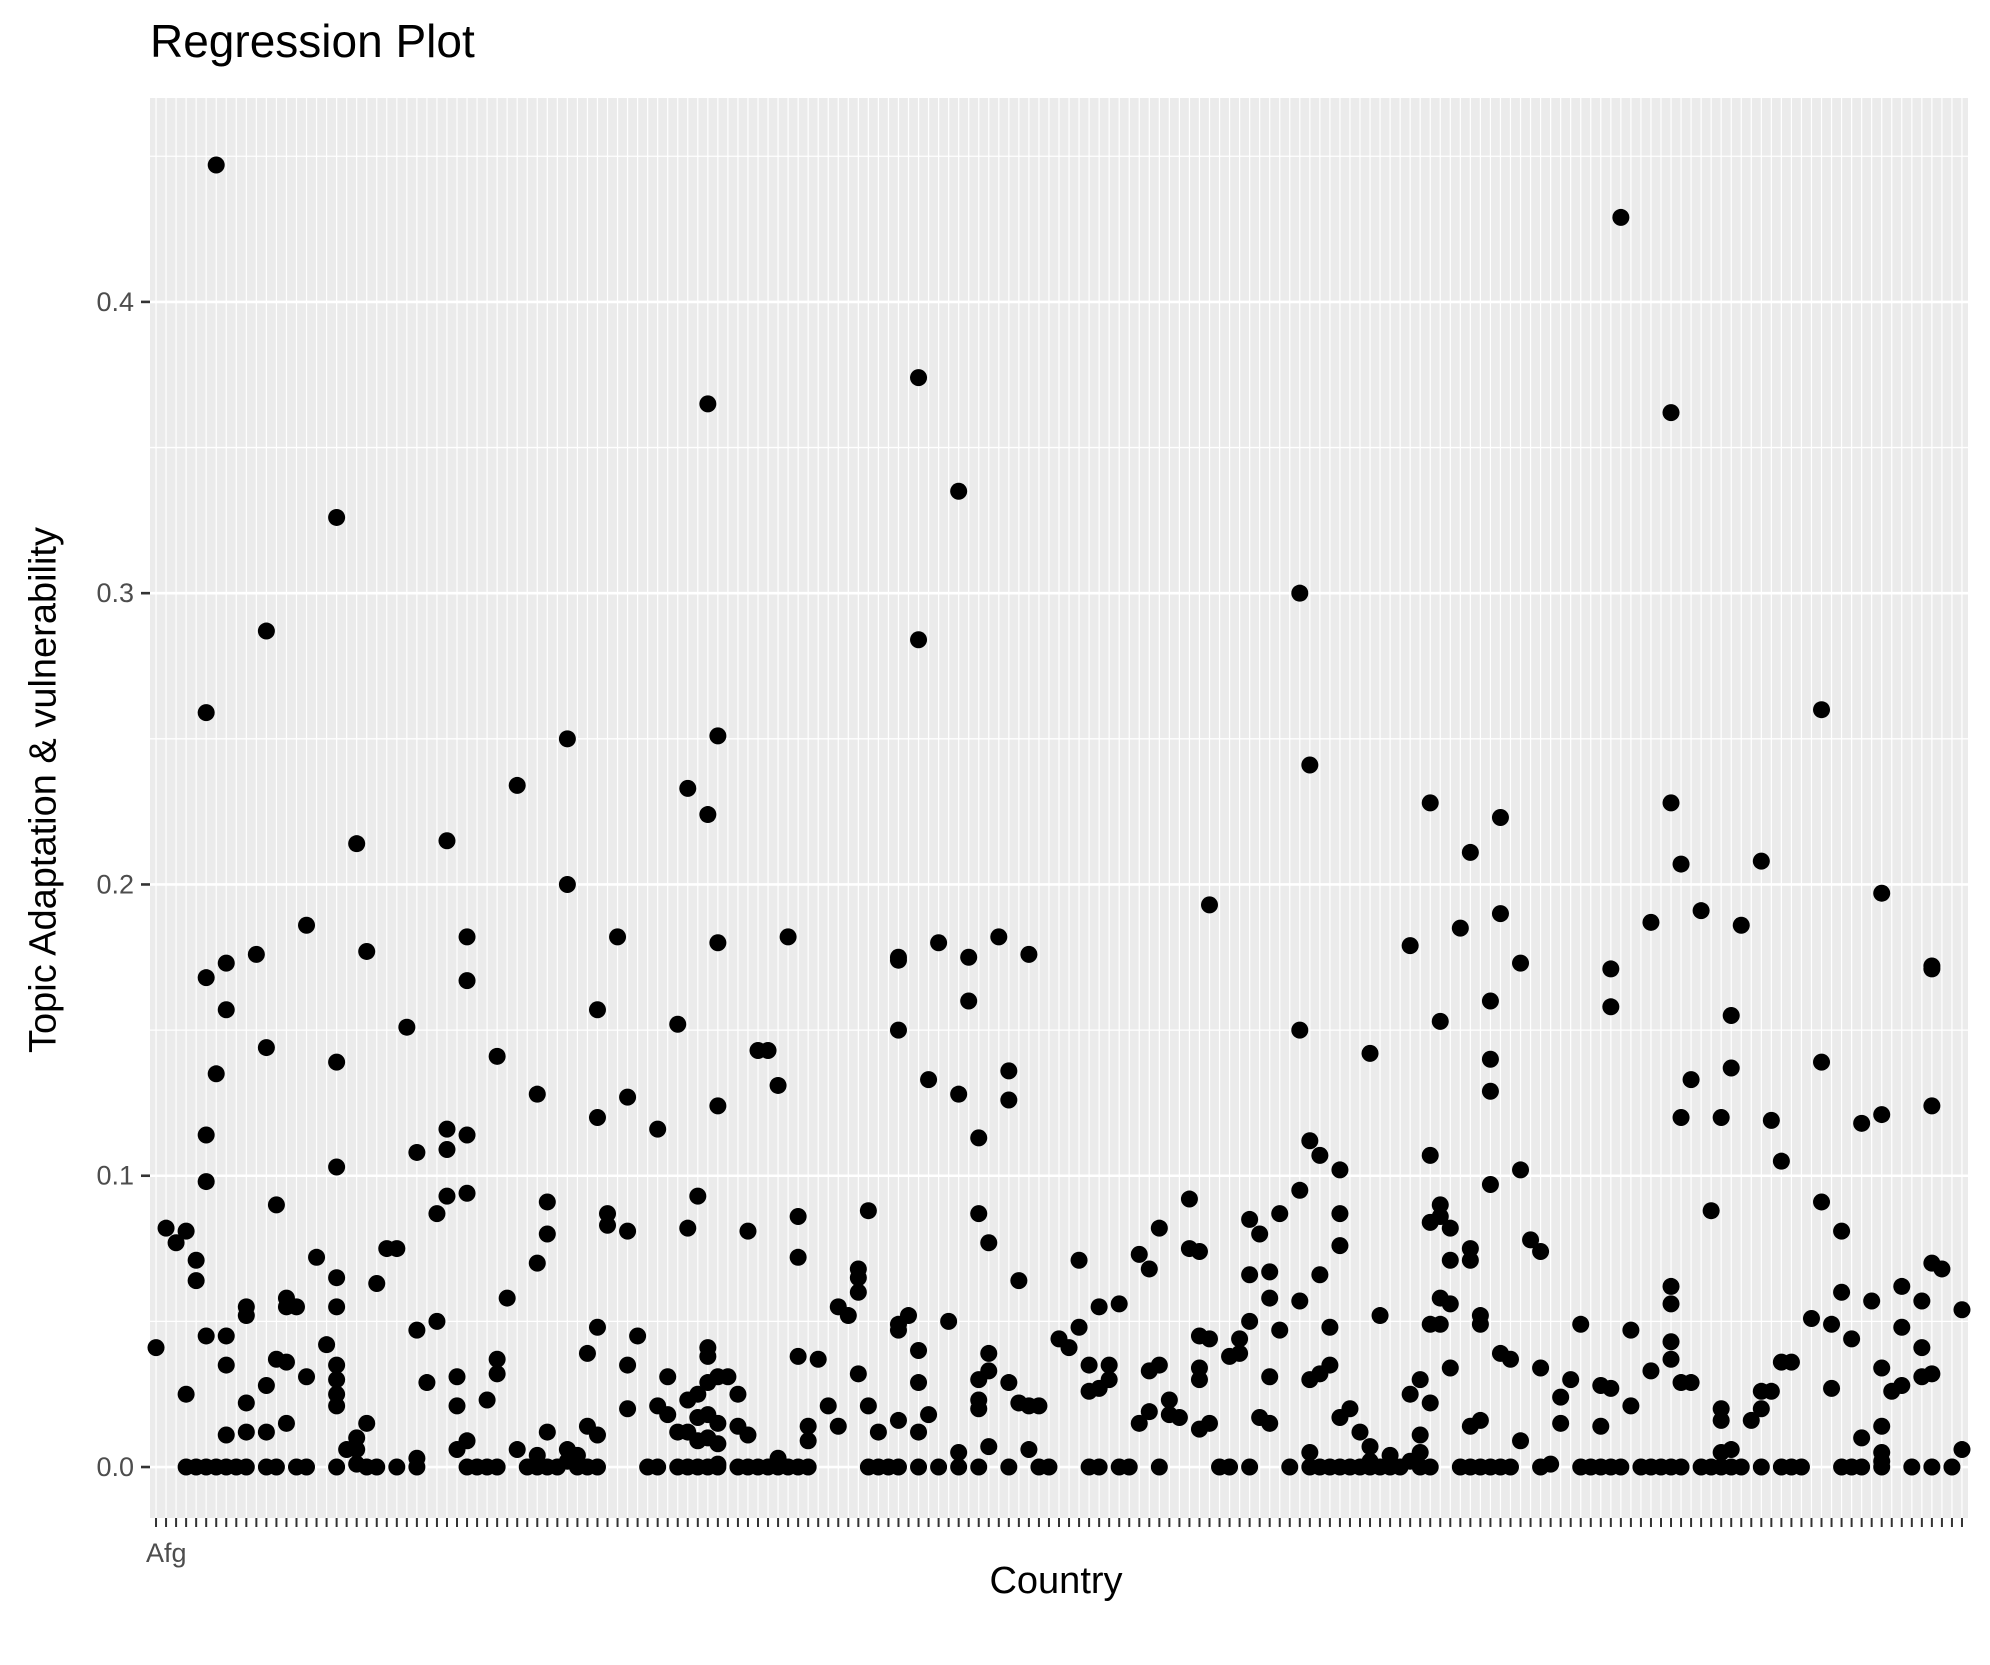  I want to click on y-tick-label: 0.2, so click(115, 884).